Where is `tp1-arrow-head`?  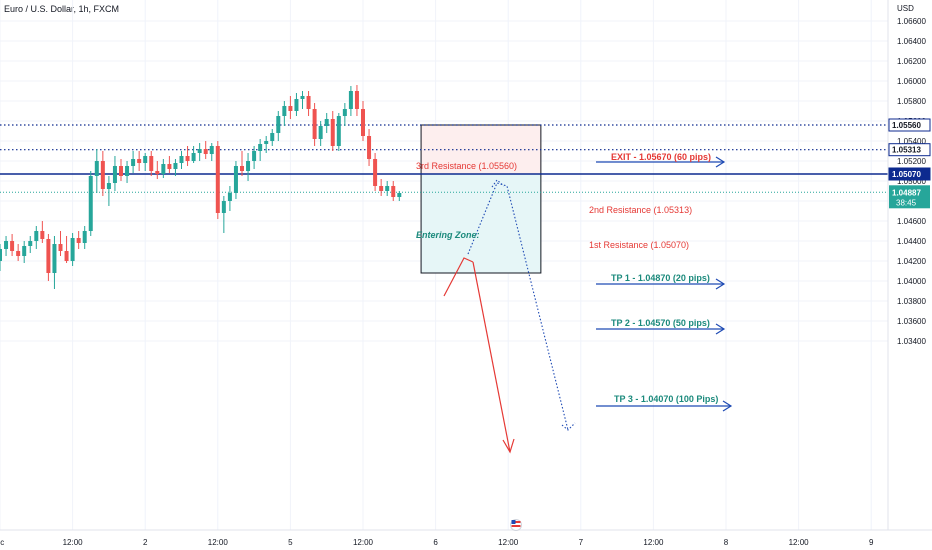
tp1-arrow-head is located at coordinates (720, 284).